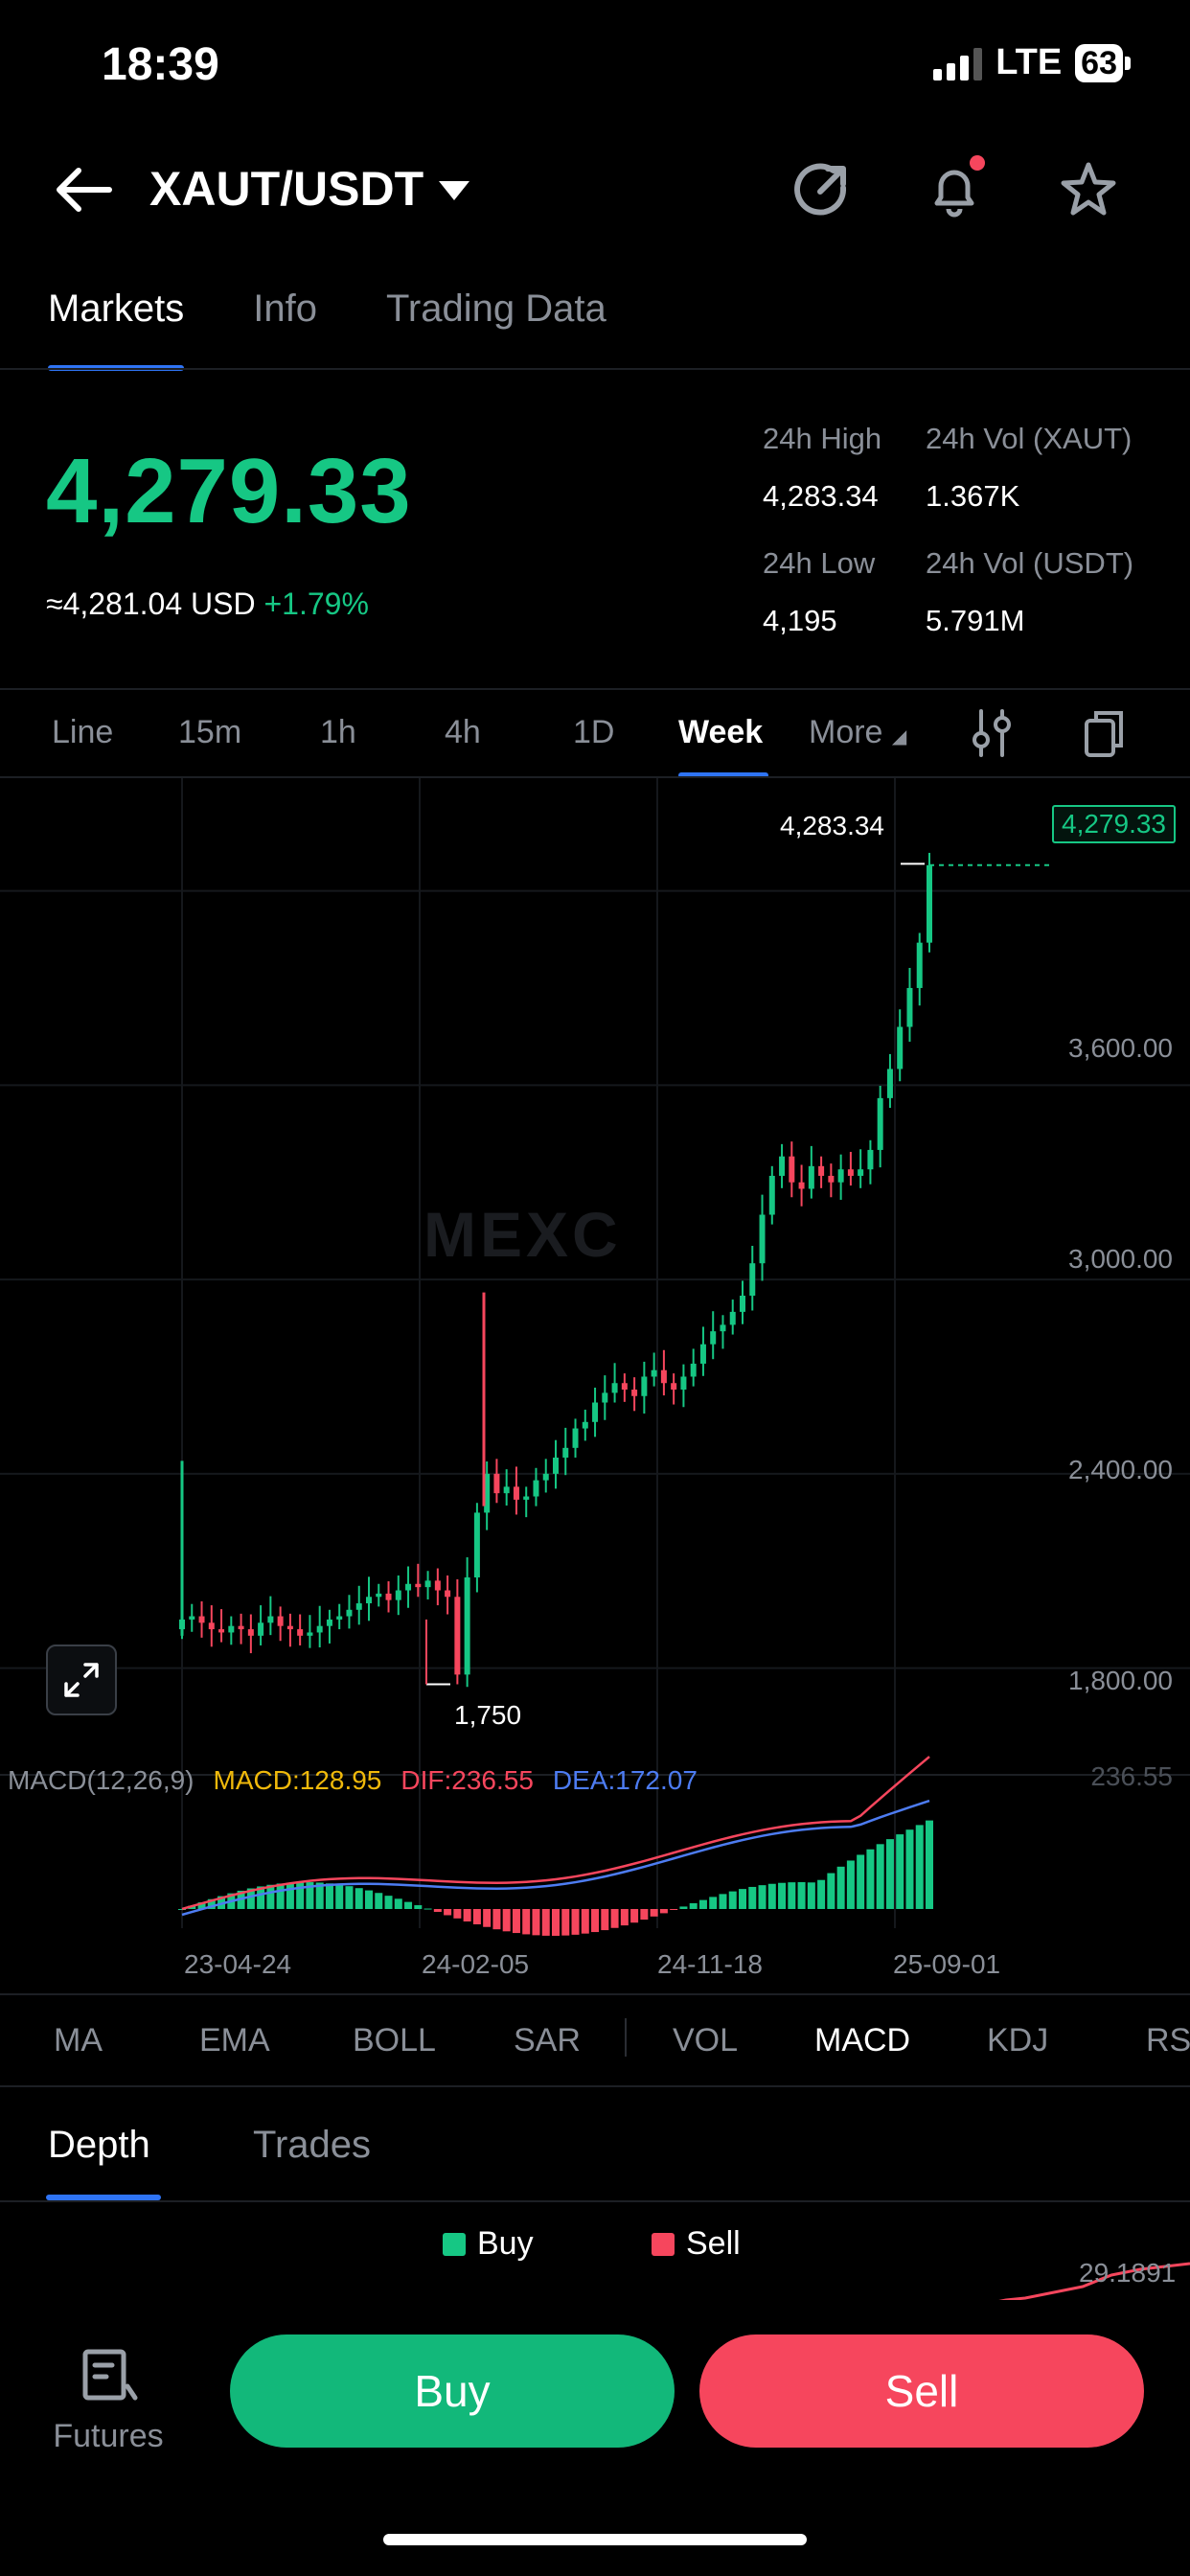 The image size is (1190, 2576). Describe the element at coordinates (1099, 63) in the screenshot. I see `battery-level: 63` at that location.